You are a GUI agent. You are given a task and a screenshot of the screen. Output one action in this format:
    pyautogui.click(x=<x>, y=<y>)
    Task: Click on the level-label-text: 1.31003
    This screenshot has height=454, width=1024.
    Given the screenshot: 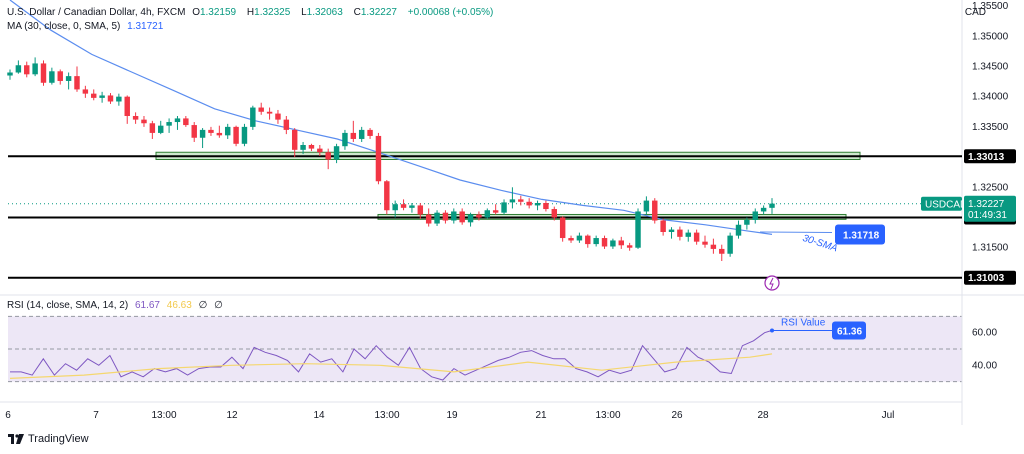 What is the action you would take?
    pyautogui.click(x=986, y=278)
    